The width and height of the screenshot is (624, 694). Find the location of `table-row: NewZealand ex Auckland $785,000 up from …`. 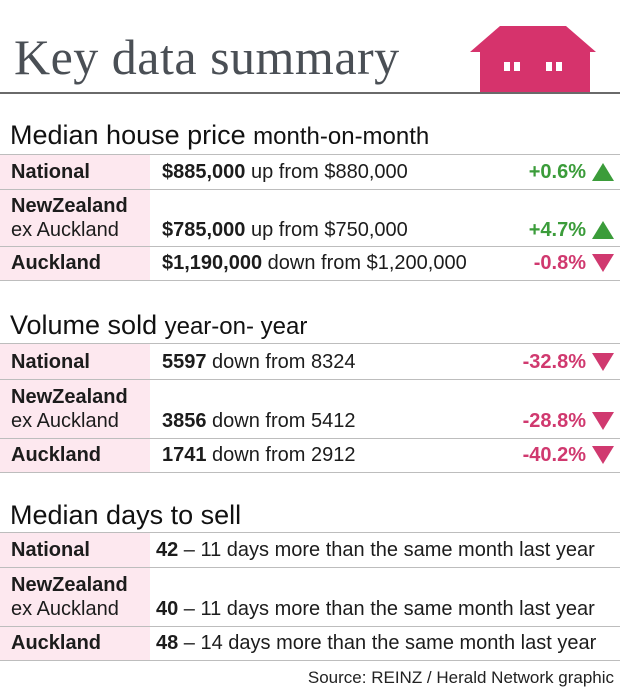

table-row: NewZealand ex Auckland $785,000 up from … is located at coordinates (310, 217).